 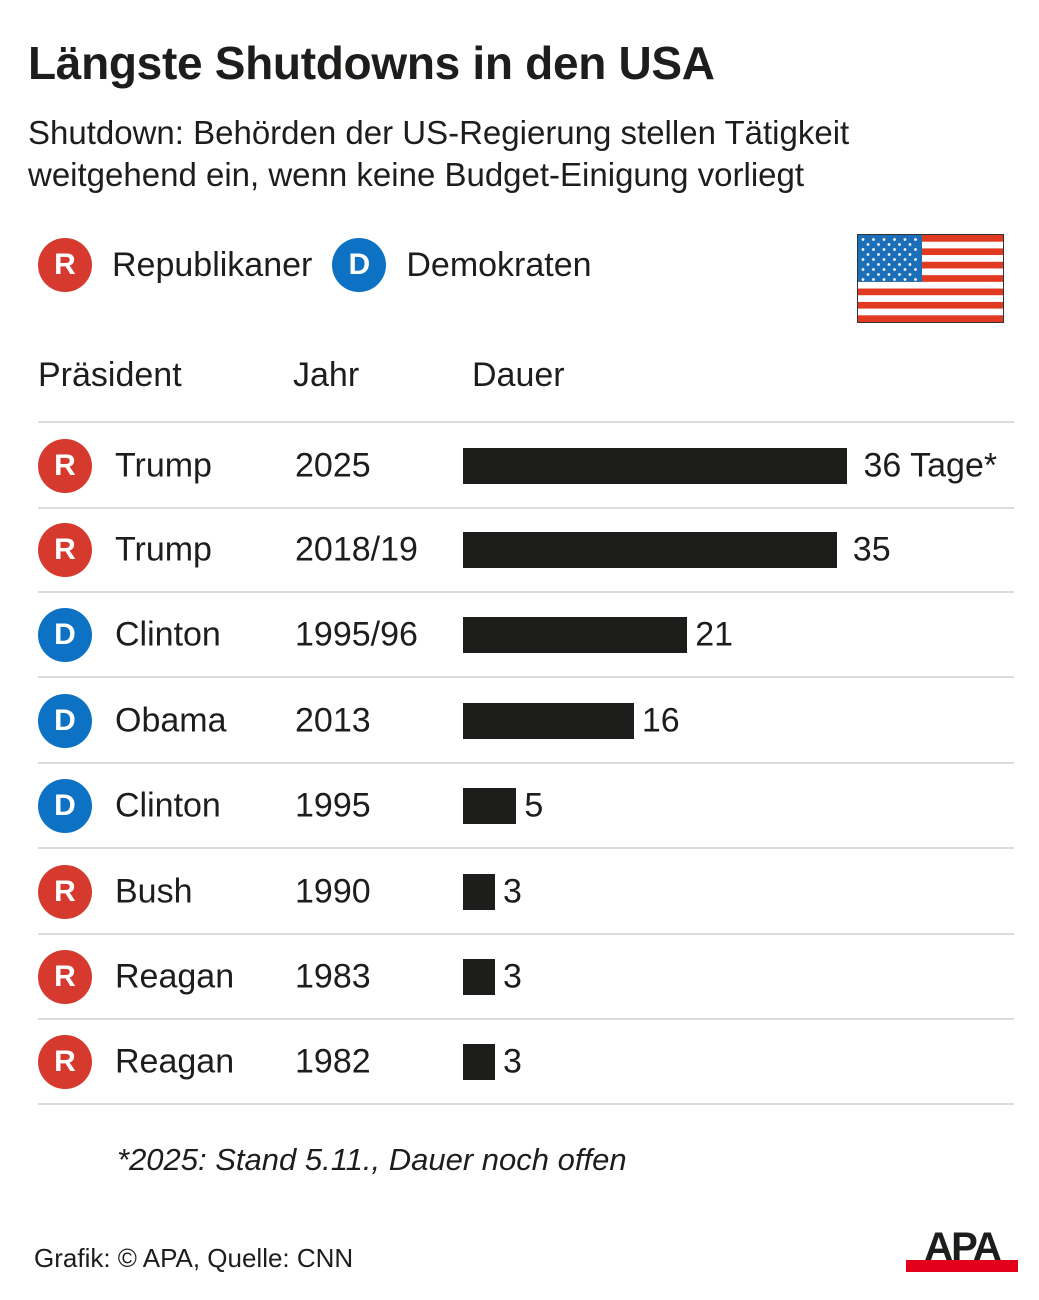 I want to click on legend-item-democrats: D Demokraten, so click(x=462, y=265).